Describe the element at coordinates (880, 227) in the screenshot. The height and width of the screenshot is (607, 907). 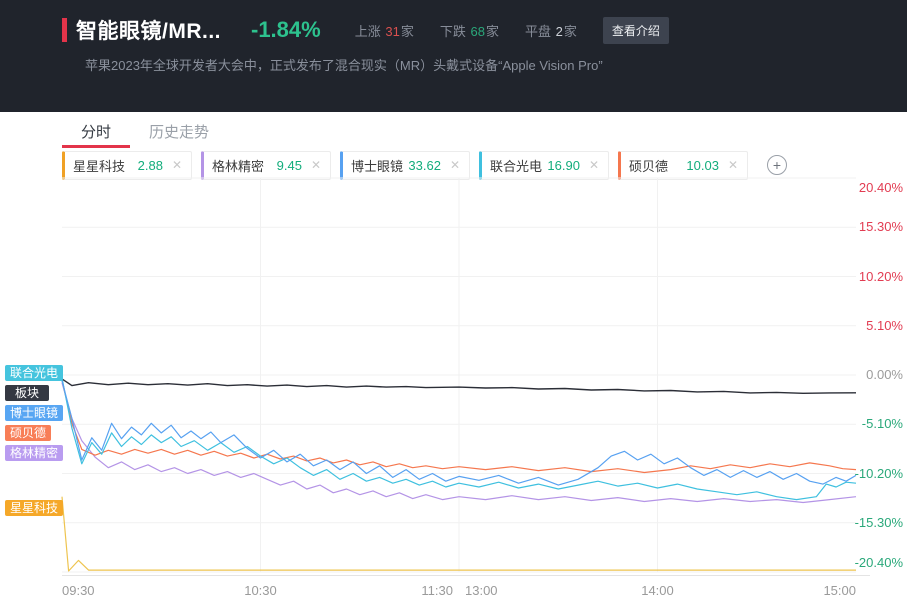
I see `y-tick-label: 15.30%` at that location.